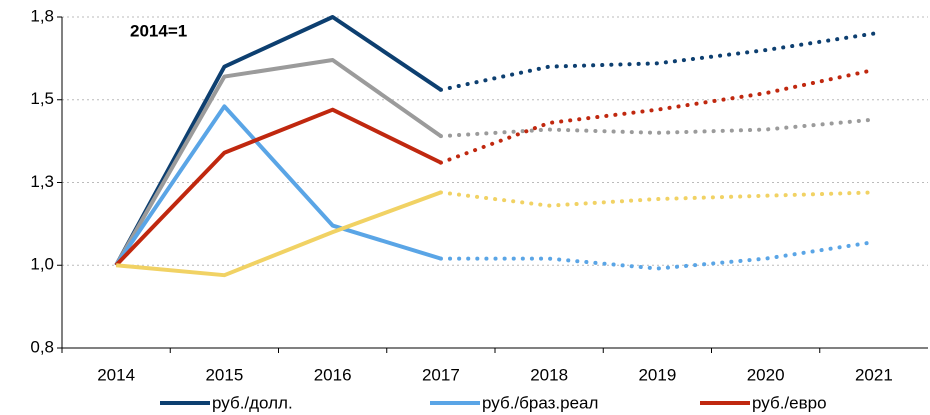  I want to click on legend-label: руб./долл., so click(252, 402).